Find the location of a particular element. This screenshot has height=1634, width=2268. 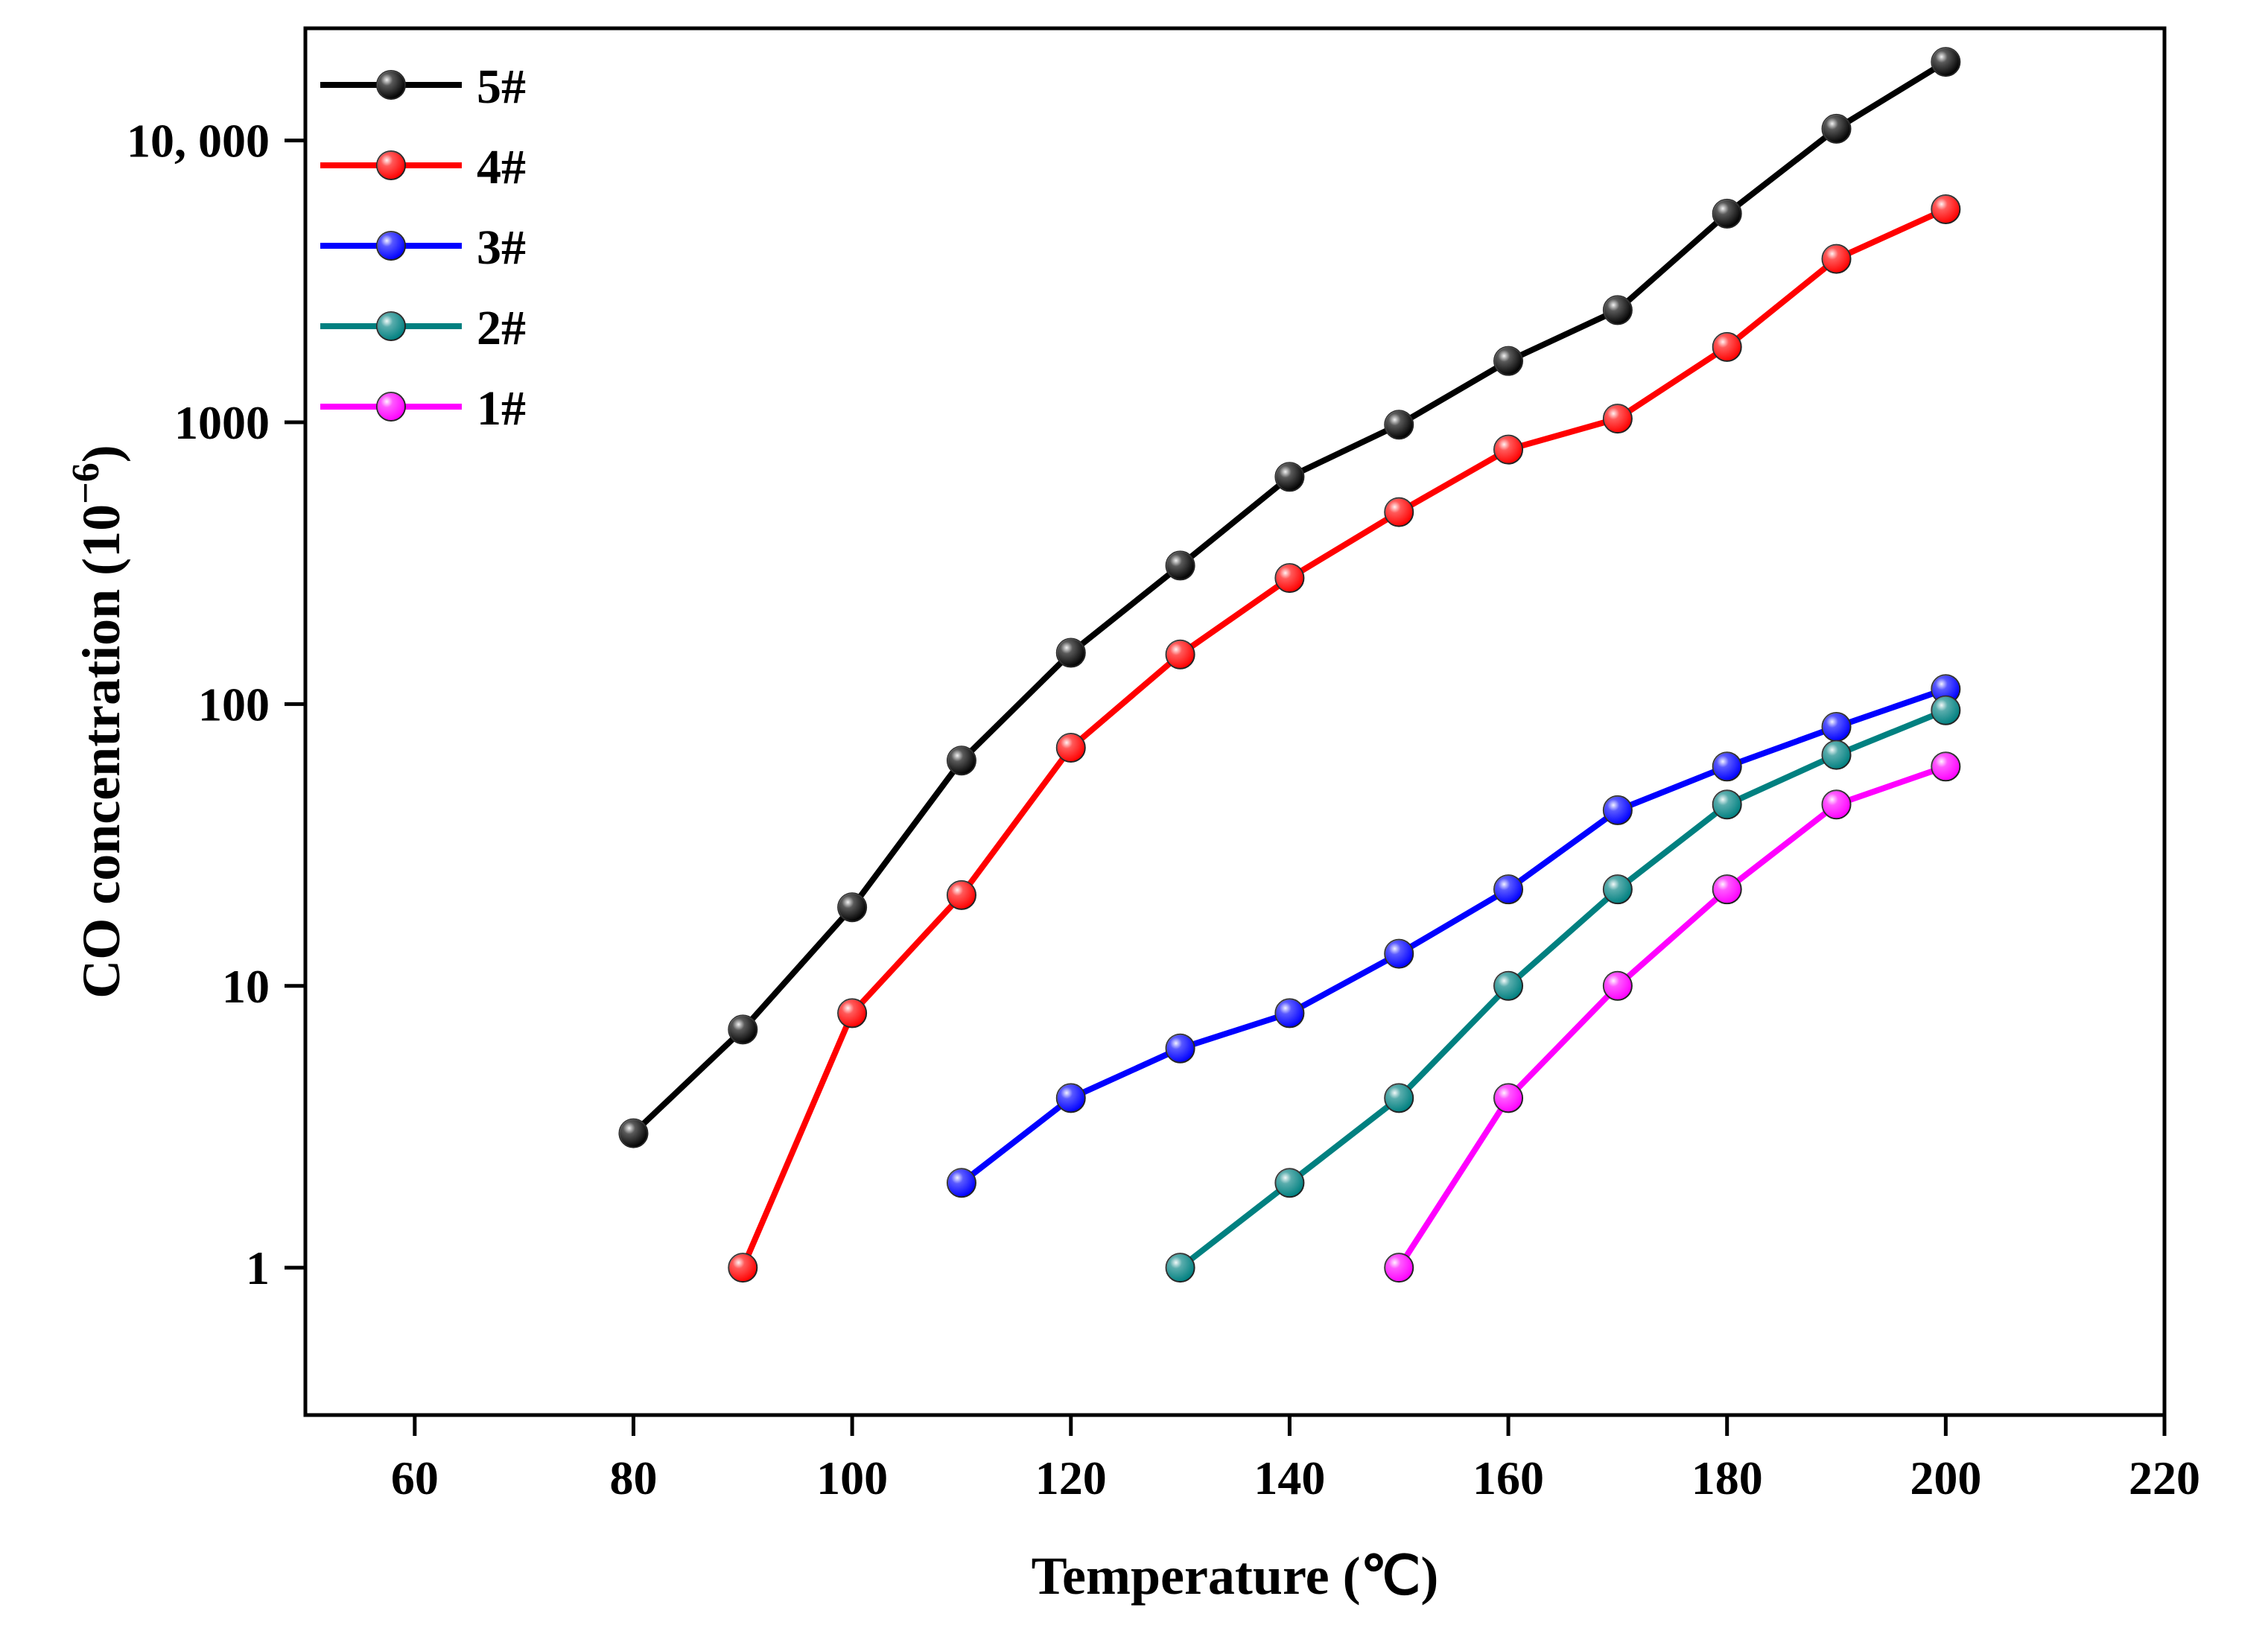

legend-3-label: 3# is located at coordinates (502, 247).